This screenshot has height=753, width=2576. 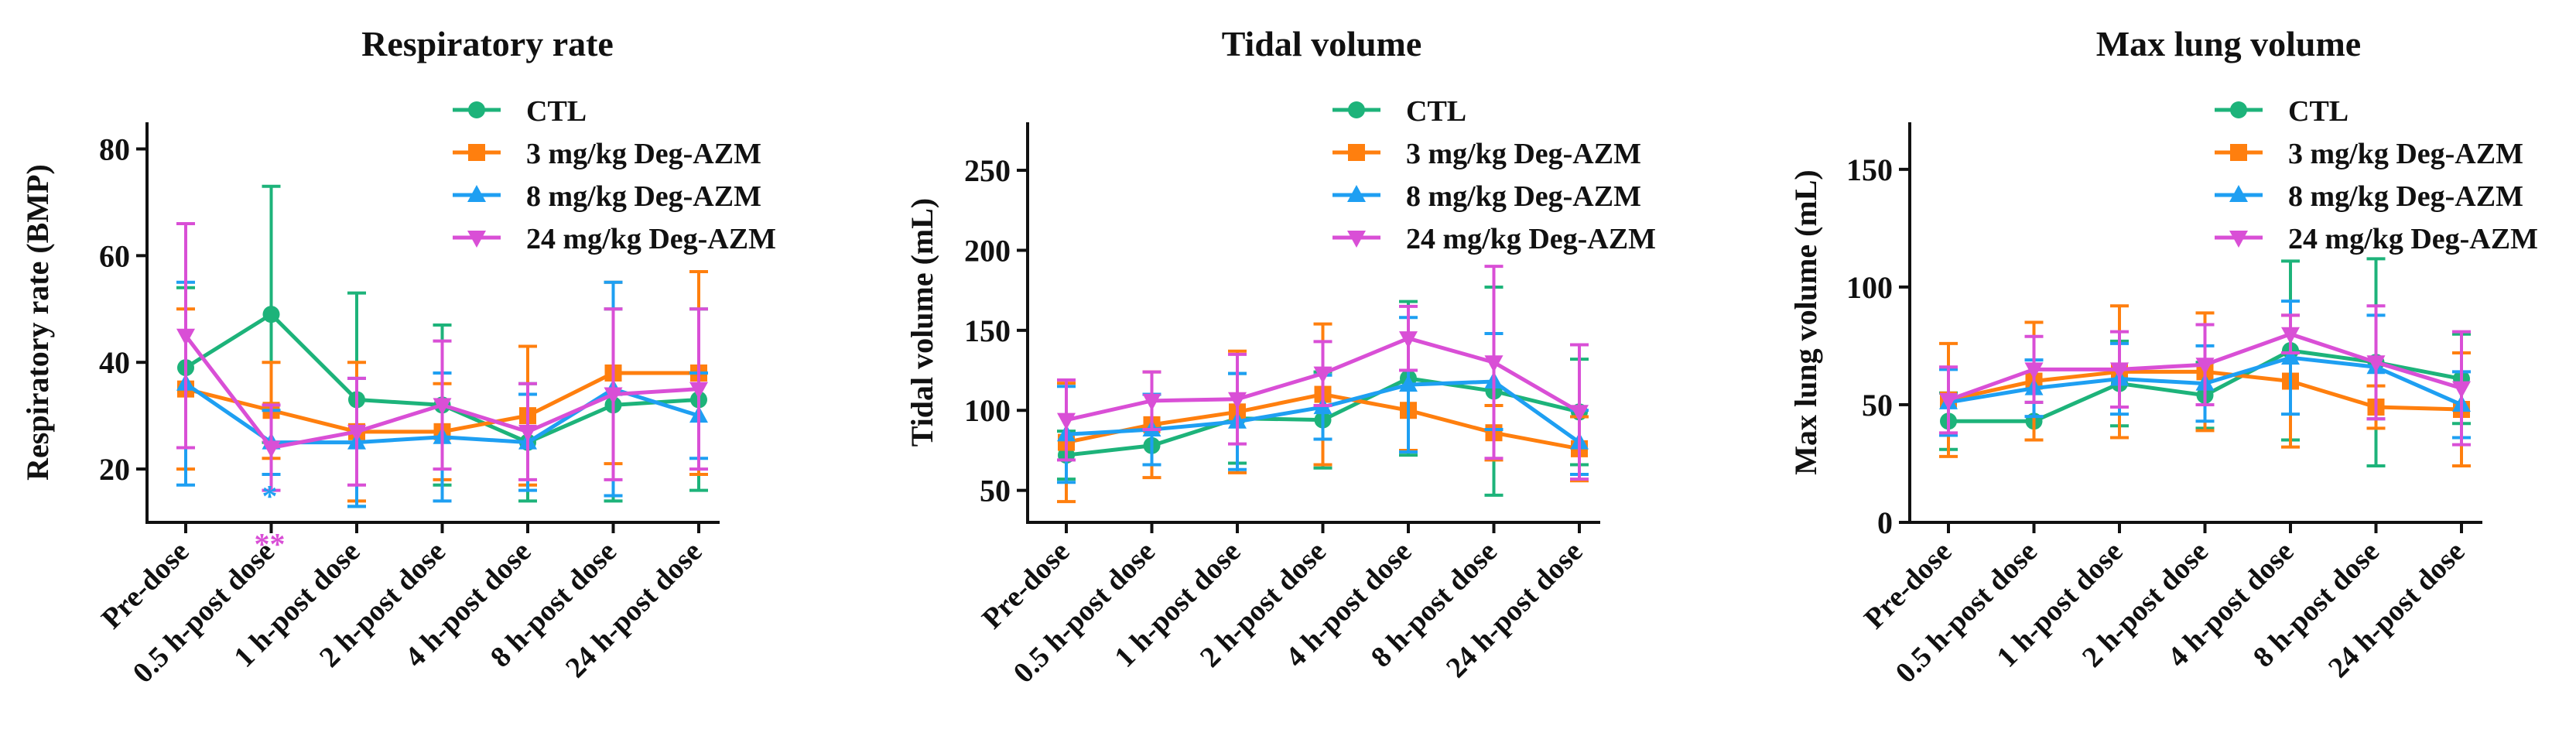 What do you see at coordinates (271, 544) in the screenshot?
I see `significance-mark: **` at bounding box center [271, 544].